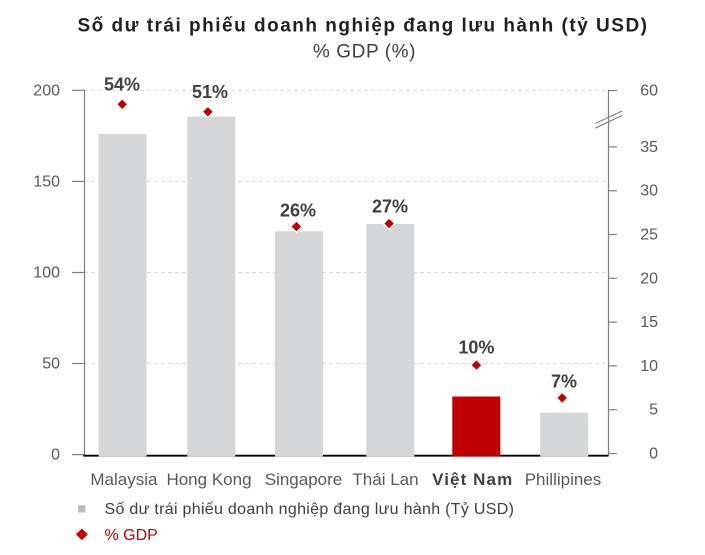 The height and width of the screenshot is (555, 705). What do you see at coordinates (46, 181) in the screenshot?
I see `svg-text: 150` at bounding box center [46, 181].